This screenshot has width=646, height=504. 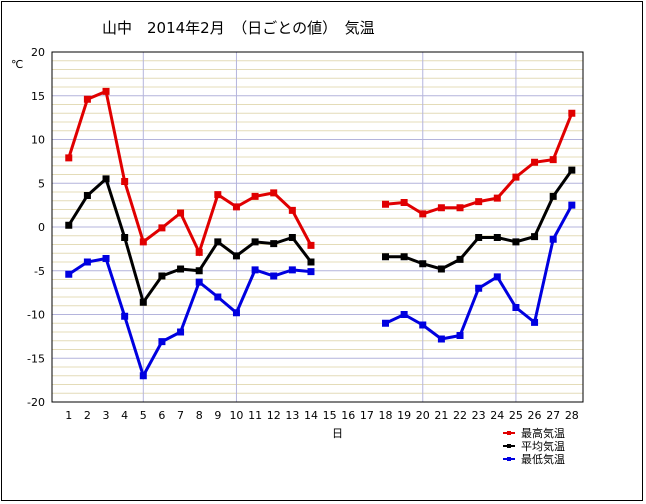 I want to click on x-tick-label: 8, so click(x=199, y=415).